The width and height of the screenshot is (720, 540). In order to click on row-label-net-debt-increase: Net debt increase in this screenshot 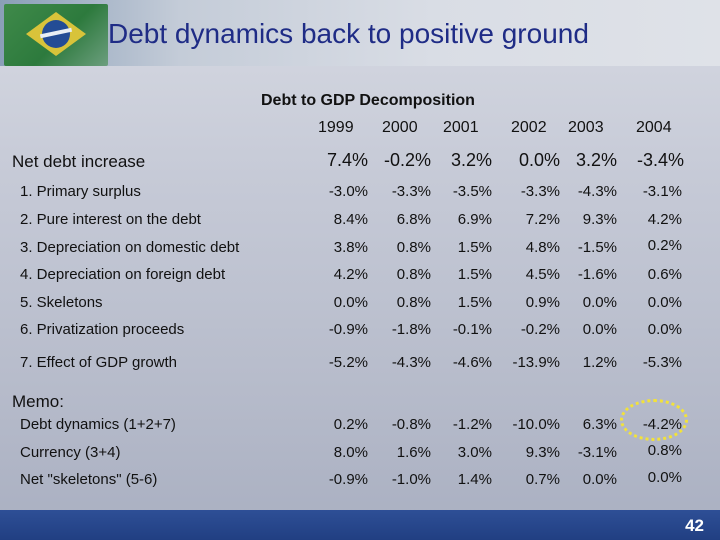, I will do `click(79, 161)`.